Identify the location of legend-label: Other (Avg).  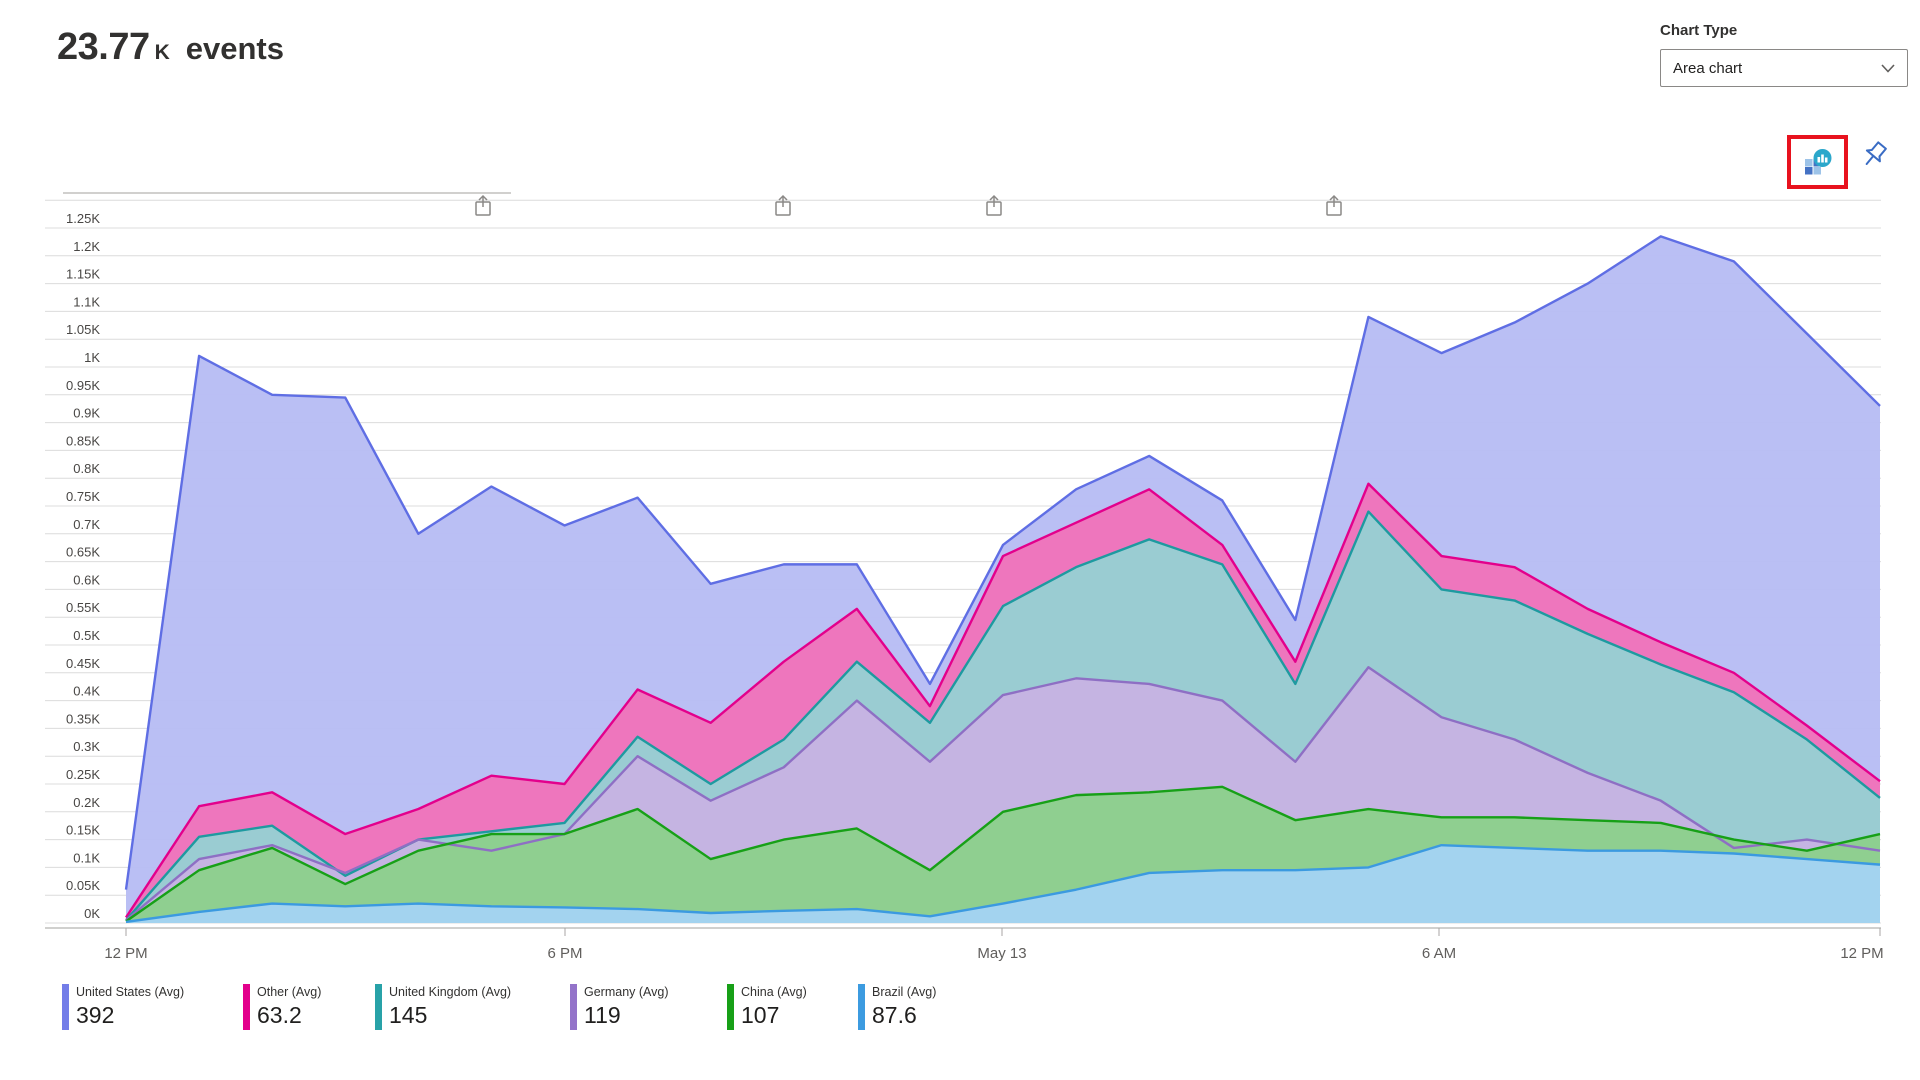
(289, 992).